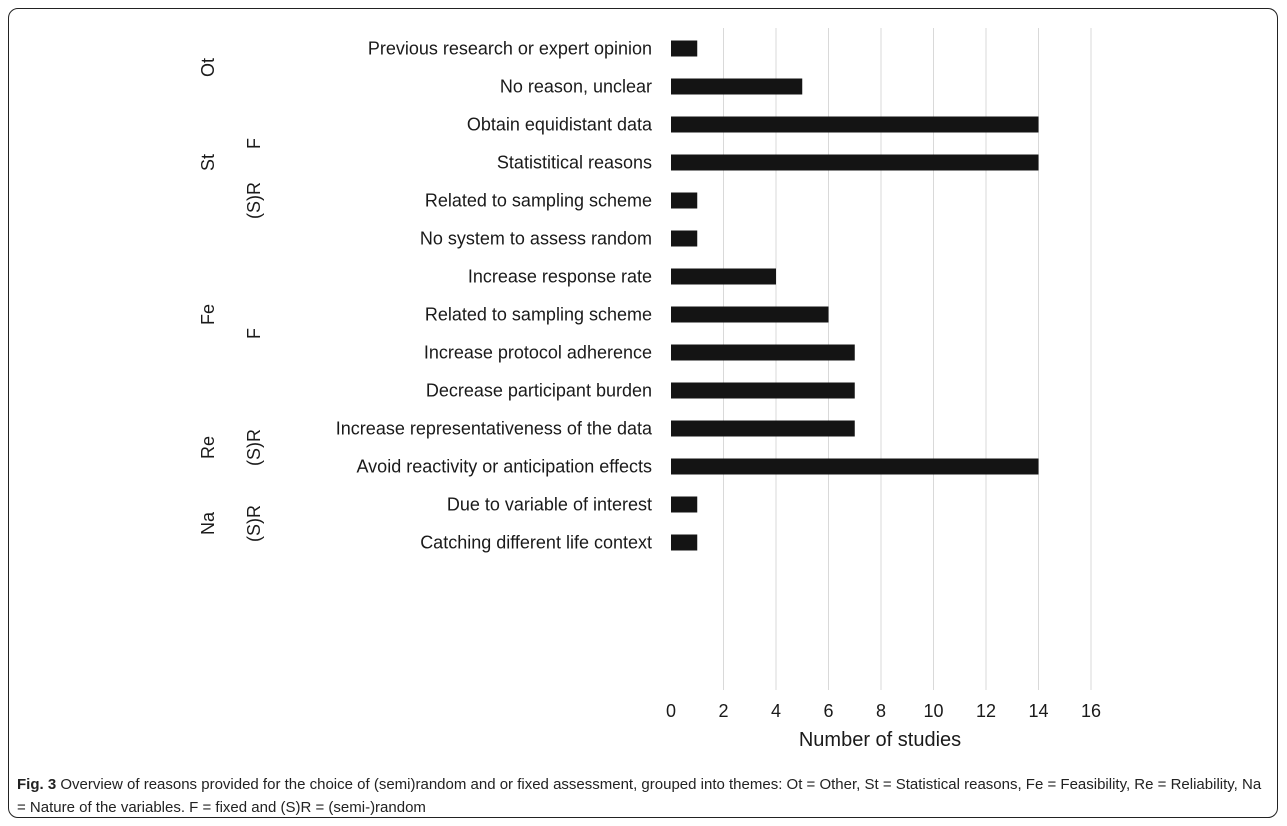 The image size is (1287, 826). Describe the element at coordinates (208, 523) in the screenshot. I see `theme-group-label: Na` at that location.